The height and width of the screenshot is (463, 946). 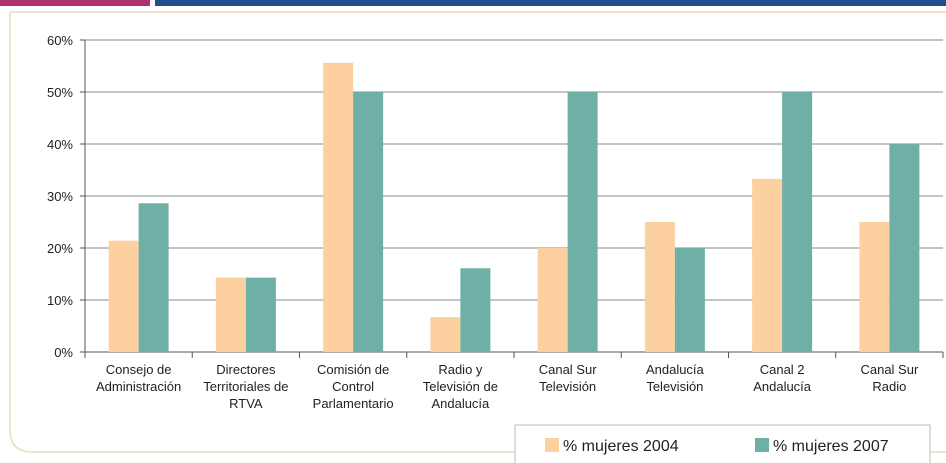 What do you see at coordinates (550, 3) in the screenshot?
I see `header-bar` at bounding box center [550, 3].